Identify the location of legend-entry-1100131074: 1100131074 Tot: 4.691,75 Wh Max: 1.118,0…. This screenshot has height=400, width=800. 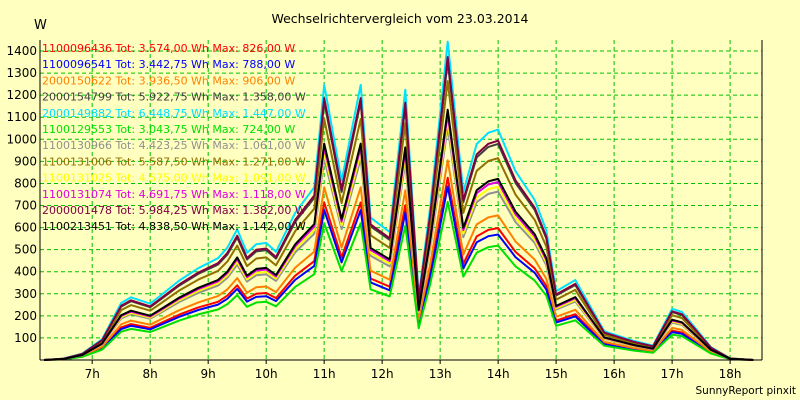
(174, 194).